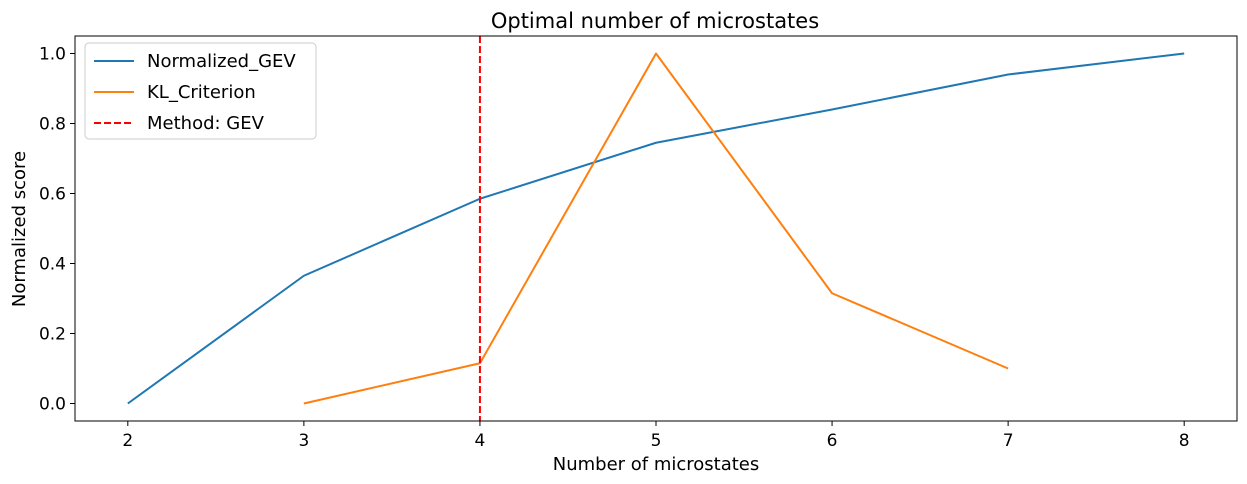 The height and width of the screenshot is (484, 1247). I want to click on x-tick-label-6: 6, so click(832, 441).